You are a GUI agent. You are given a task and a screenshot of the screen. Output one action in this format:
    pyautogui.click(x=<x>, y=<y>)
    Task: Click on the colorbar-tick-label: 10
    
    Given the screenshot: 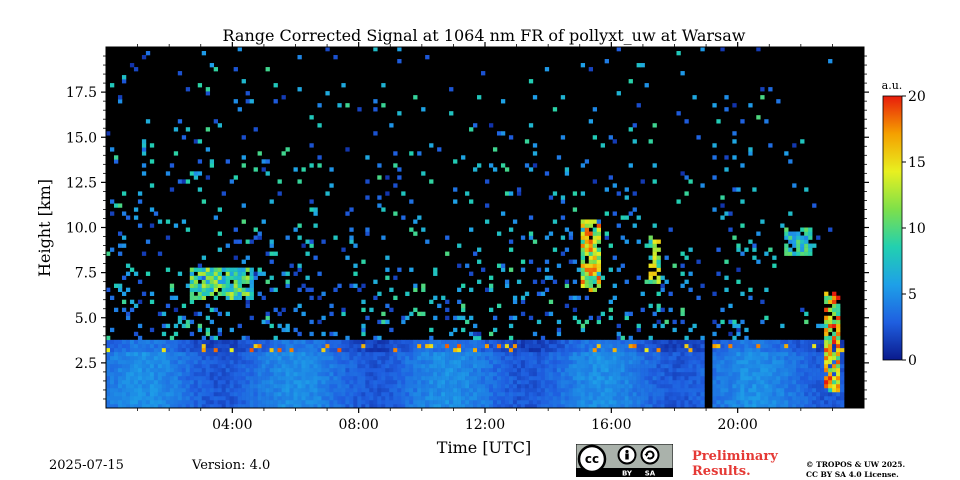 What is the action you would take?
    pyautogui.click(x=917, y=229)
    